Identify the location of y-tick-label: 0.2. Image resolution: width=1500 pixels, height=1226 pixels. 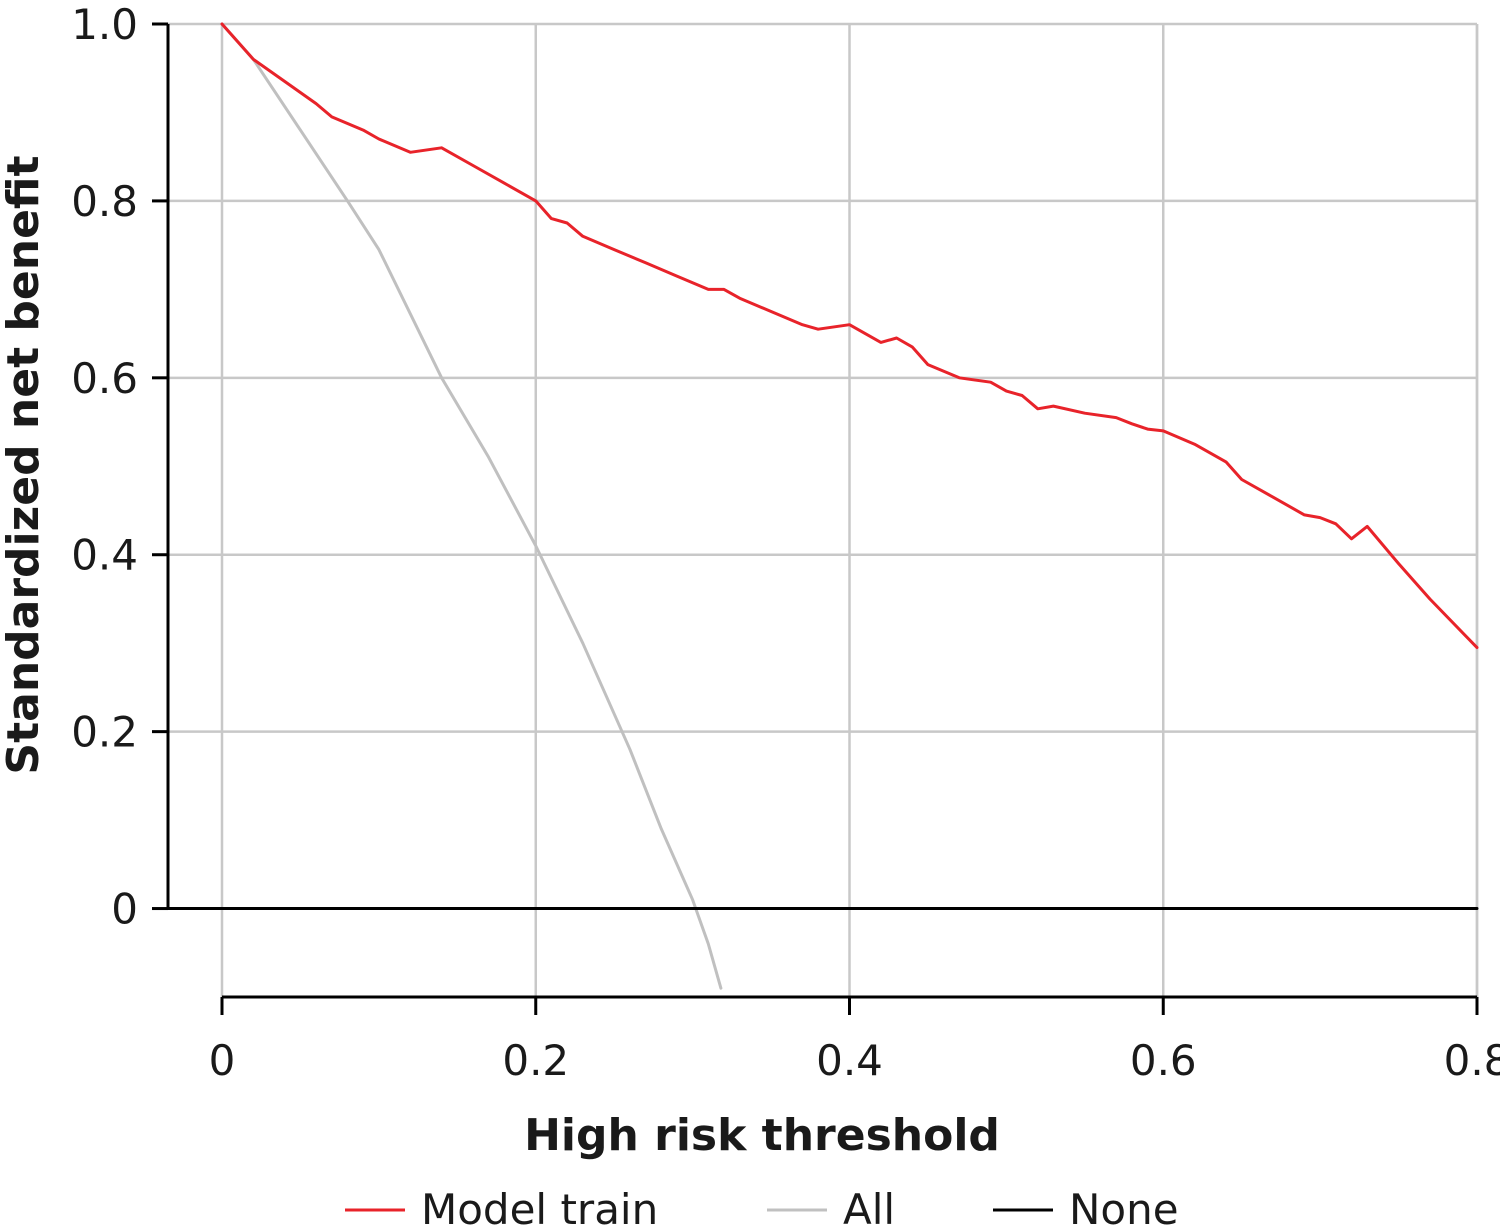
(104, 732).